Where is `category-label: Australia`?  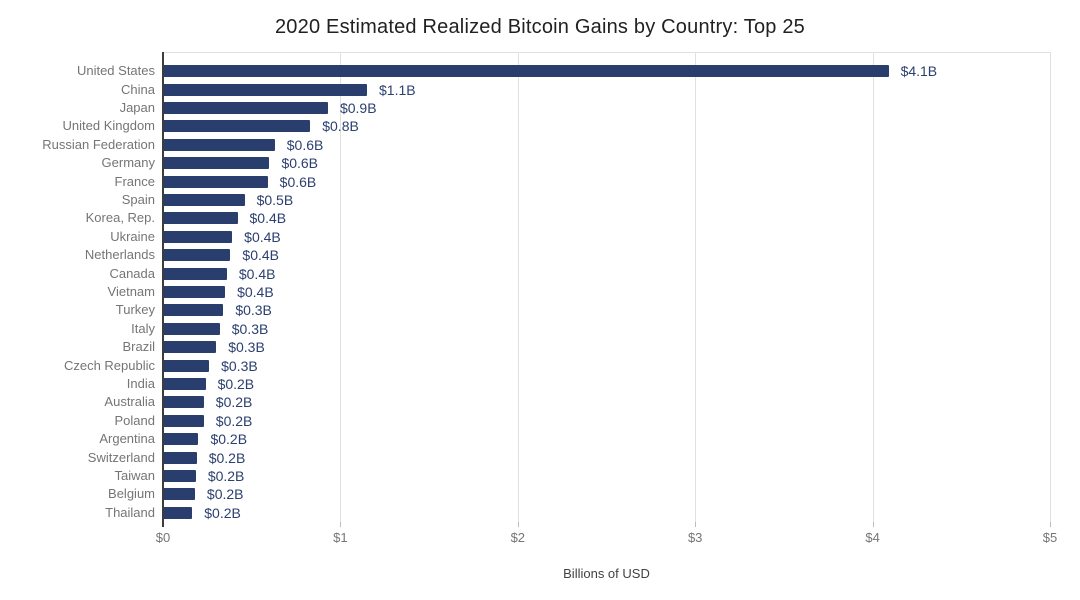
category-label: Australia is located at coordinates (129, 402).